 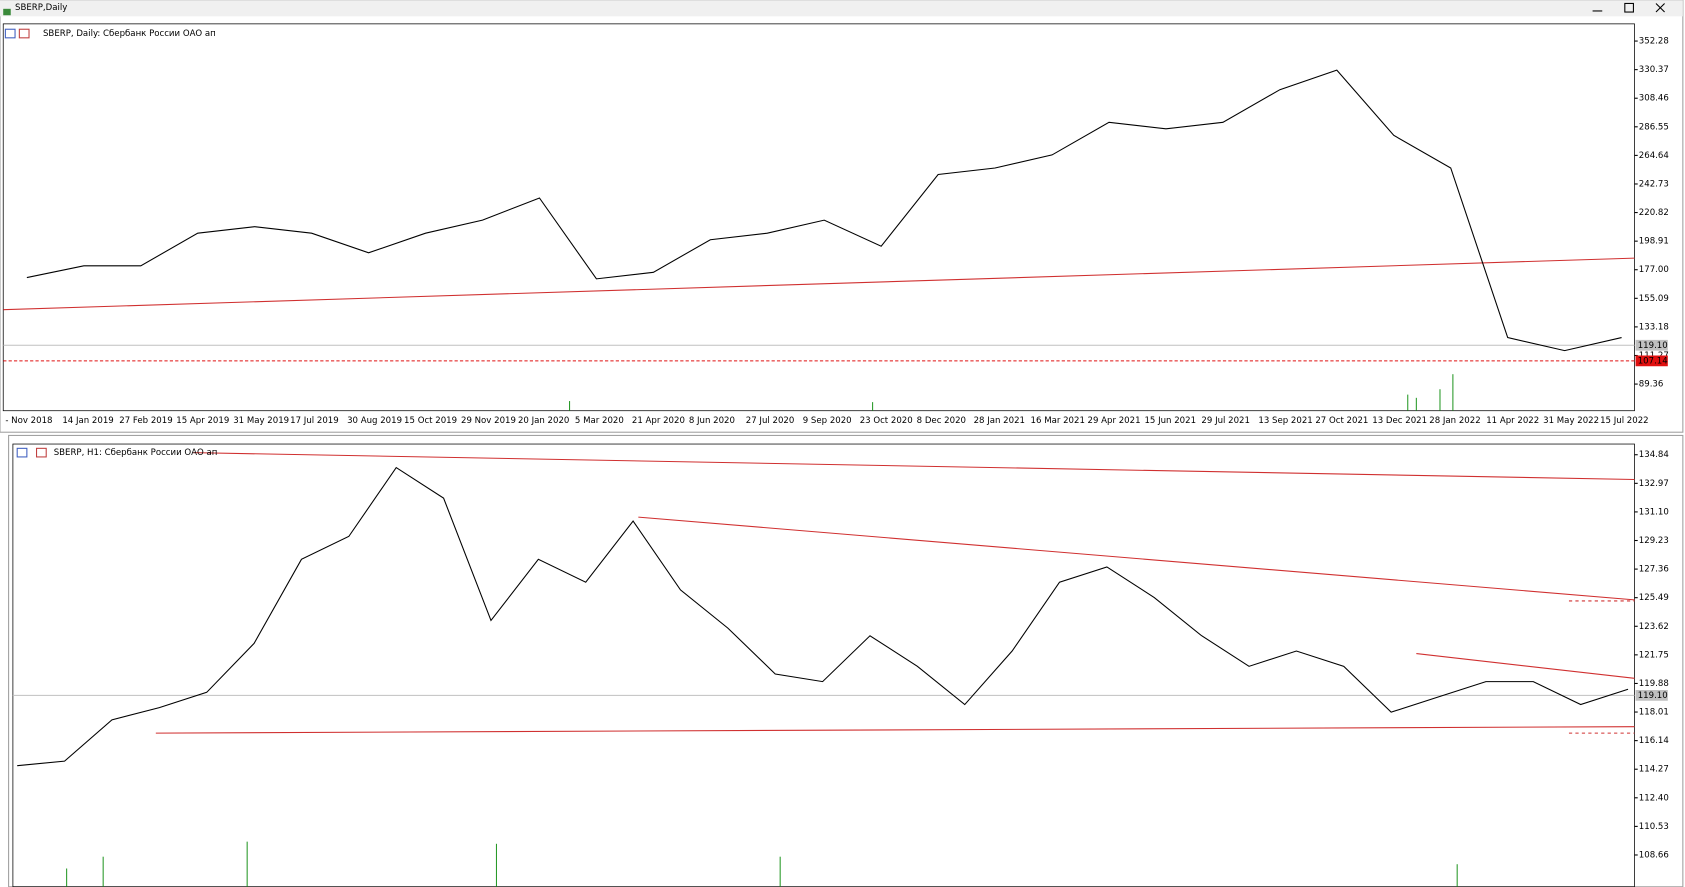 What do you see at coordinates (1654, 270) in the screenshot?
I see `y-tick-label: 177.00` at bounding box center [1654, 270].